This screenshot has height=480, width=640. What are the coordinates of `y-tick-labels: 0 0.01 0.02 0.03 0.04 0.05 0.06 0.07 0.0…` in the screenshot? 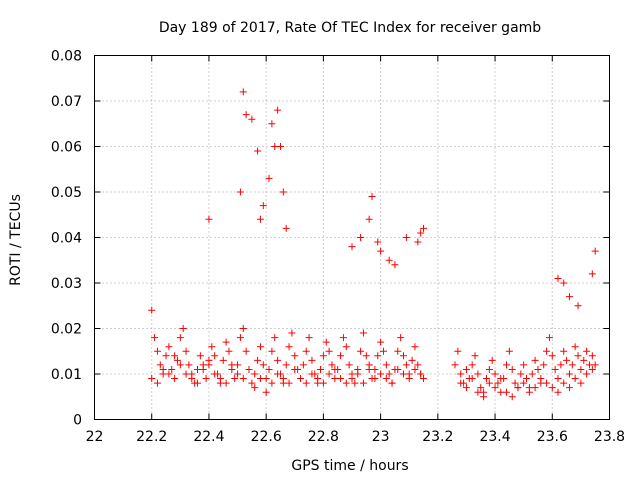 It's located at (66, 239).